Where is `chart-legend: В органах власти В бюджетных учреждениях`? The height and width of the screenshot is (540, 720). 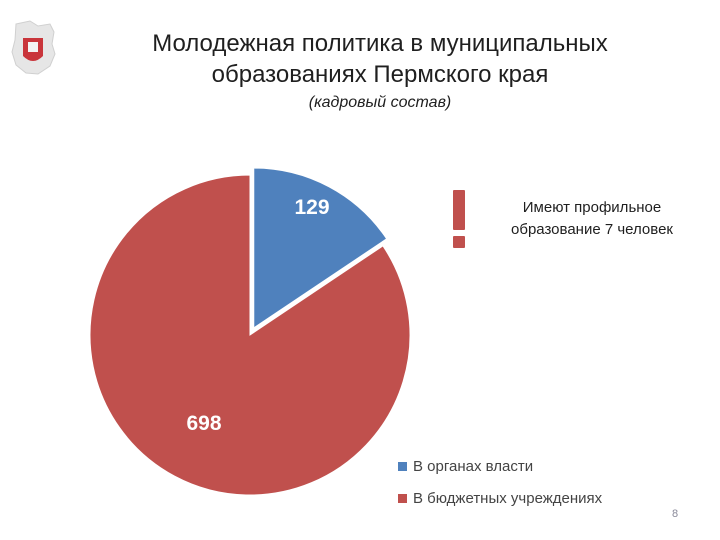 chart-legend: В органах власти В бюджетных учреждениях is located at coordinates (500, 488).